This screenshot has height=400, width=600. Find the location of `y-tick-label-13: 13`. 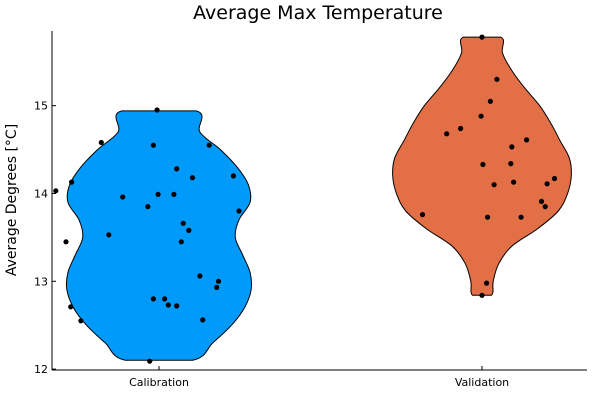

y-tick-label-13: 13 is located at coordinates (41, 281).